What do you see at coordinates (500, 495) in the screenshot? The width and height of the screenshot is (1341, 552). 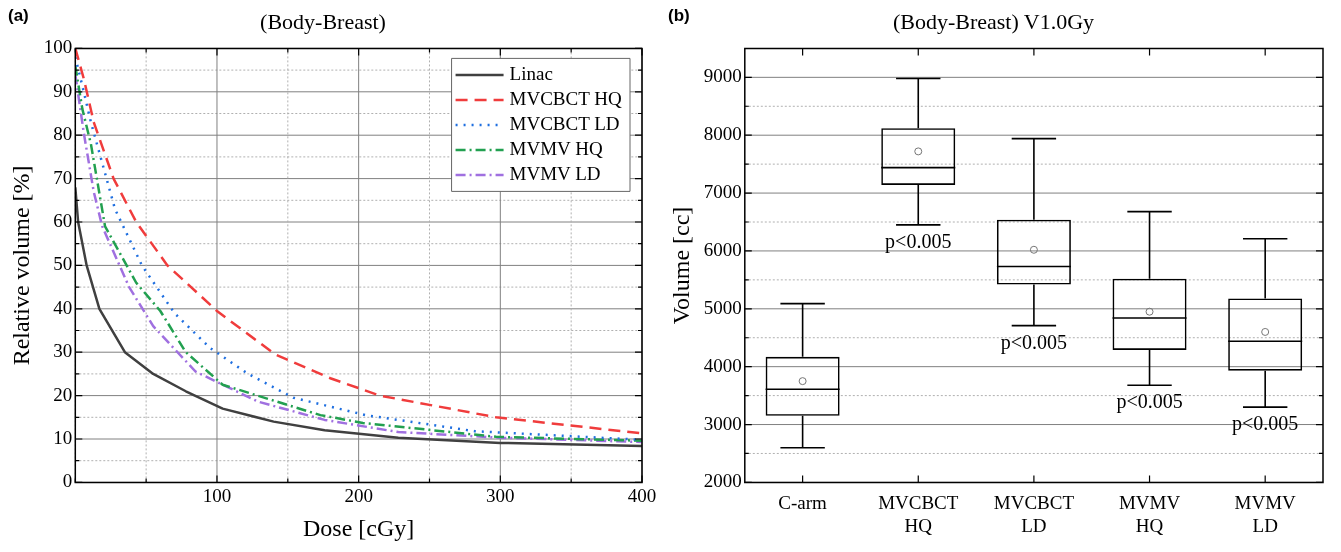 I see `x-tick-label: 300` at bounding box center [500, 495].